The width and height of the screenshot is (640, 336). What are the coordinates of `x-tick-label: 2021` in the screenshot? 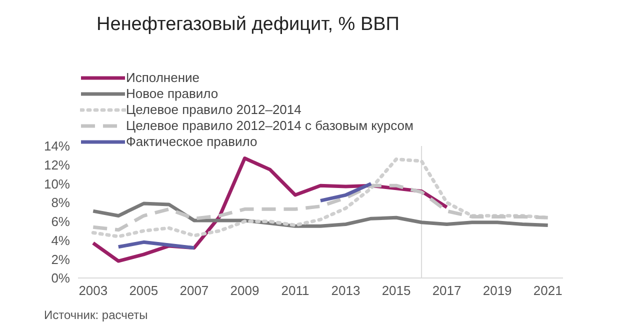 It's located at (547, 290).